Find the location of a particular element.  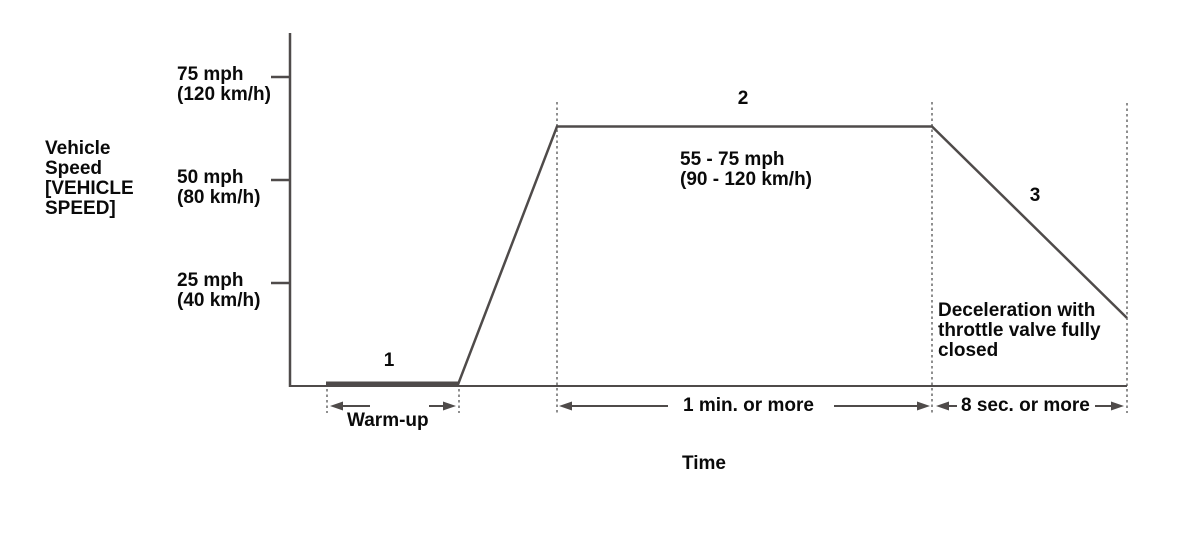

y-tick-label-25mph: 25 mph (40 km/h) is located at coordinates (219, 290).